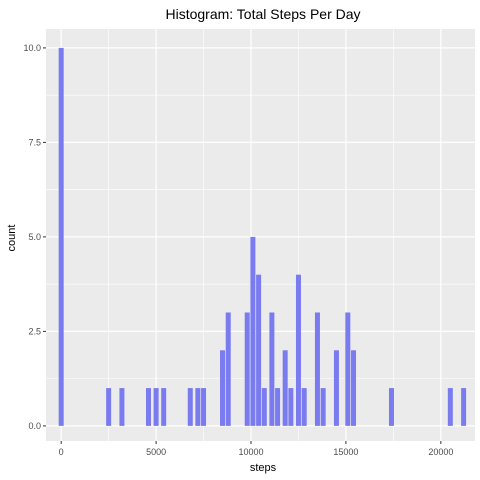  Describe the element at coordinates (32, 48) in the screenshot. I see `y-tick-label: 10.0` at that location.